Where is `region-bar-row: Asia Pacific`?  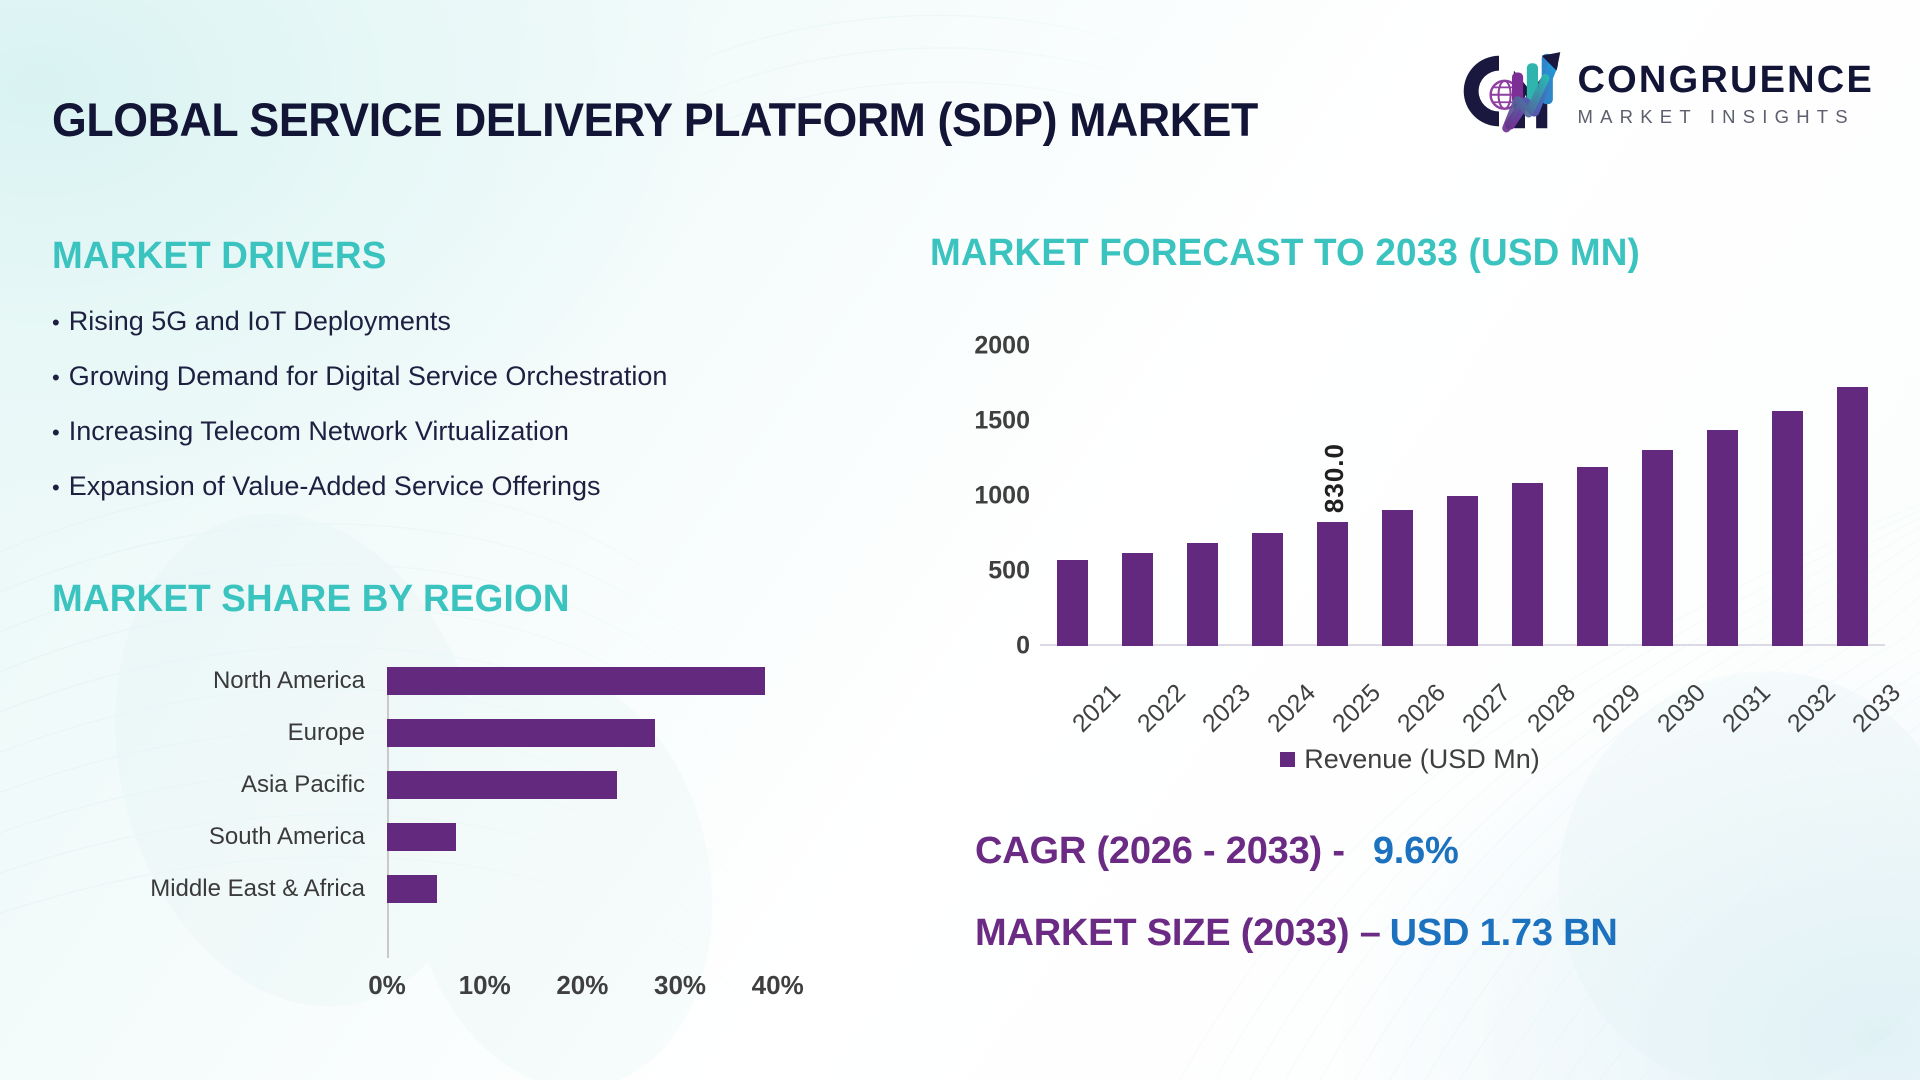 region-bar-row: Asia Pacific is located at coordinates (429, 785).